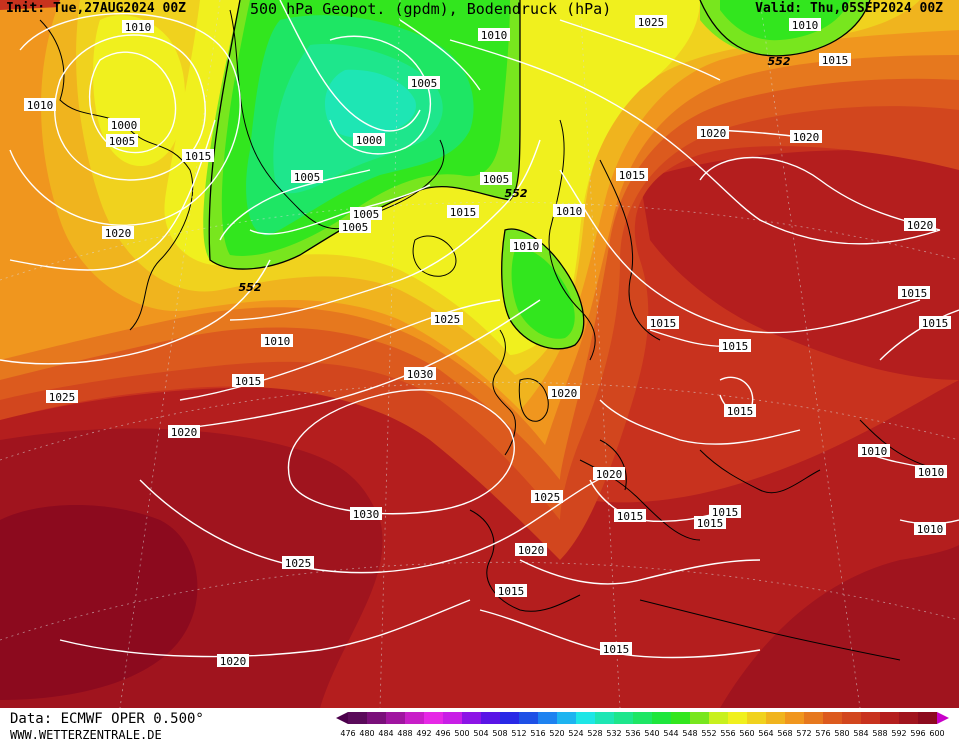 This screenshot has height=742, width=959. I want to click on colorbar-tick-label: 492, so click(423, 733).